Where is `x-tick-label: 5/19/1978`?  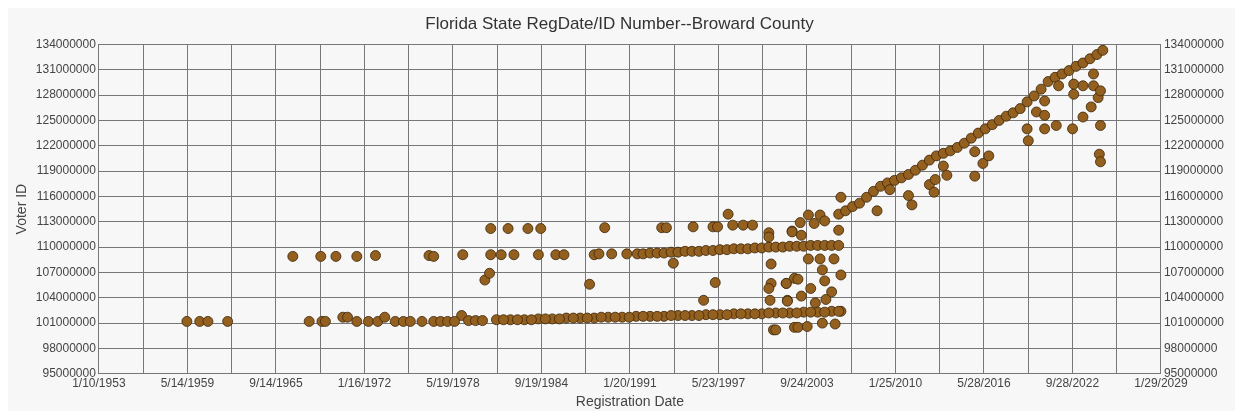
x-tick-label: 5/19/1978 is located at coordinates (453, 383).